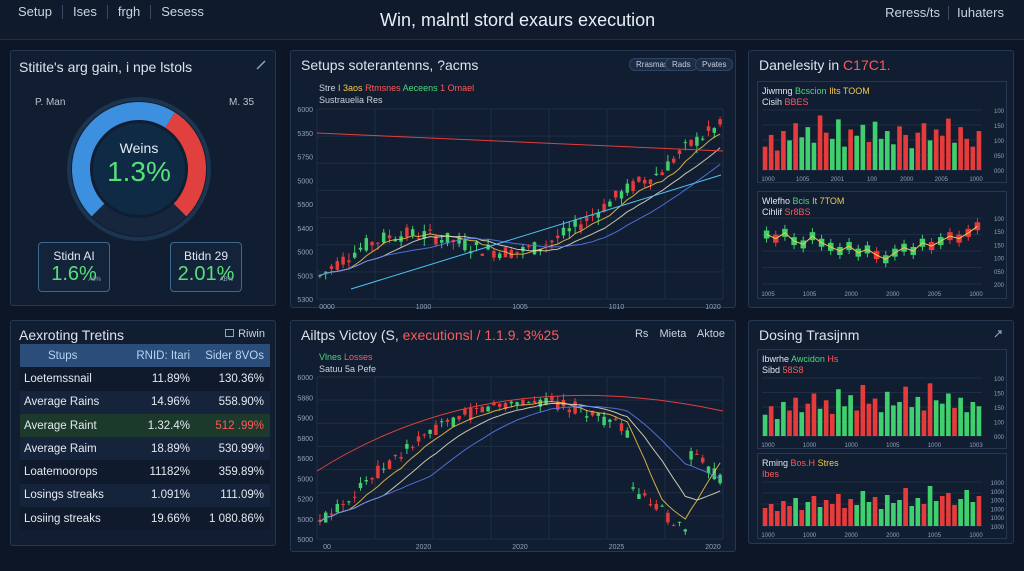 This screenshot has height=571, width=1024. I want to click on label-part: Bcscion, so click(811, 91).